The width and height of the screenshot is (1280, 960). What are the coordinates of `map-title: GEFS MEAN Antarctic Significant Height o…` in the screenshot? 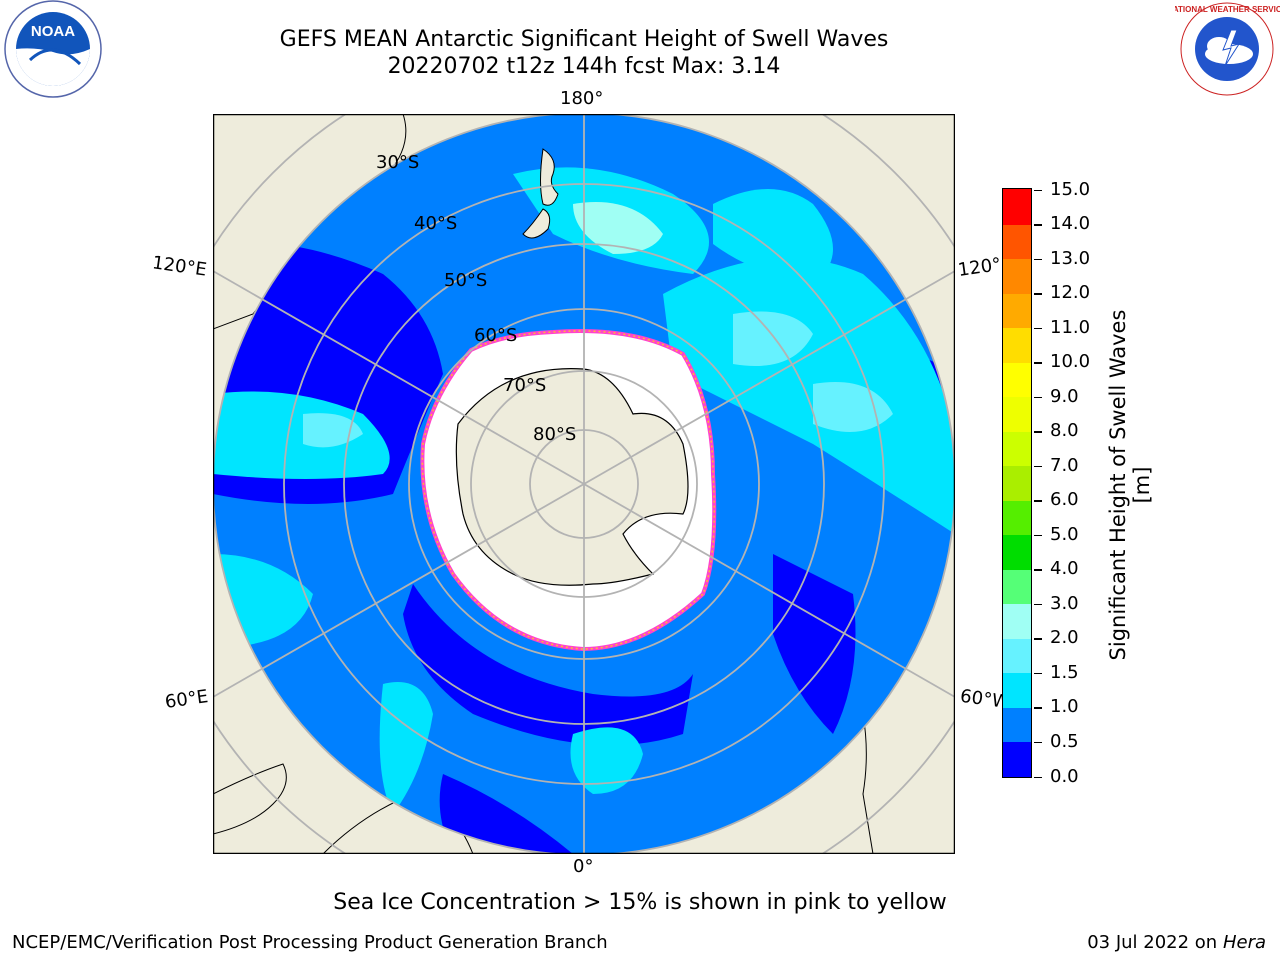 It's located at (584, 39).